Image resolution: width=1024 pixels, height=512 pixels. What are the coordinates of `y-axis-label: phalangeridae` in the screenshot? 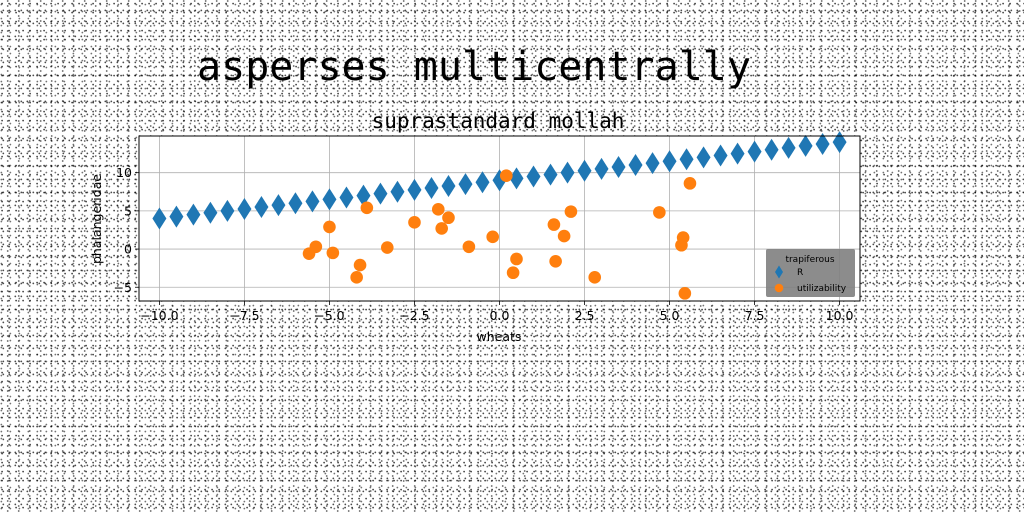 It's located at (96, 219).